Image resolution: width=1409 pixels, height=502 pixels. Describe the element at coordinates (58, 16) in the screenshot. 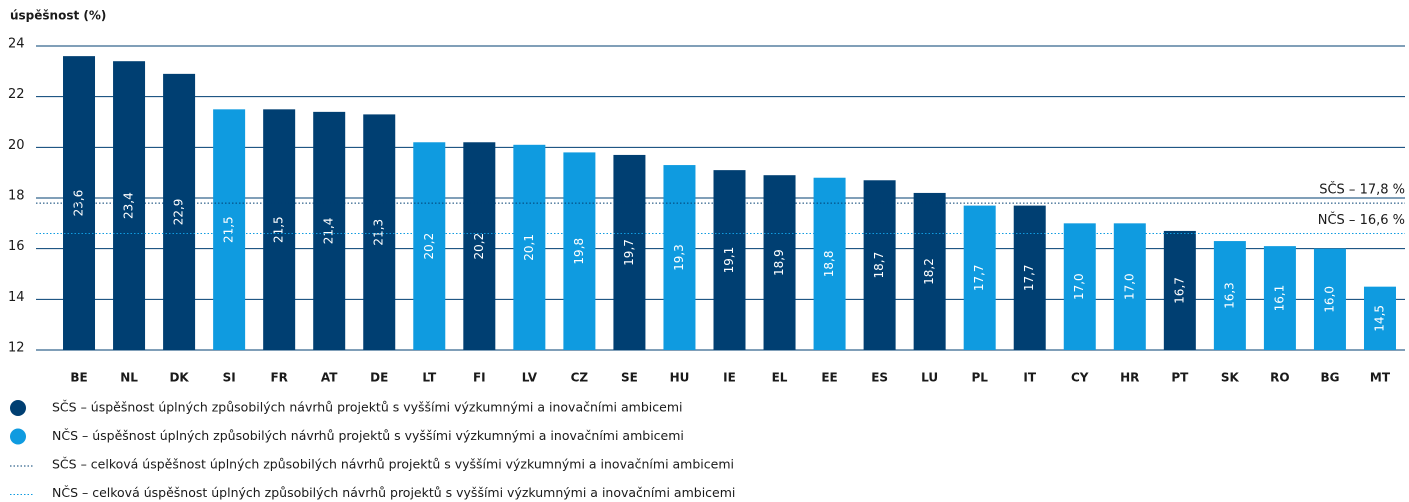

I see `y-axis-label: úspěšnost (%)` at that location.